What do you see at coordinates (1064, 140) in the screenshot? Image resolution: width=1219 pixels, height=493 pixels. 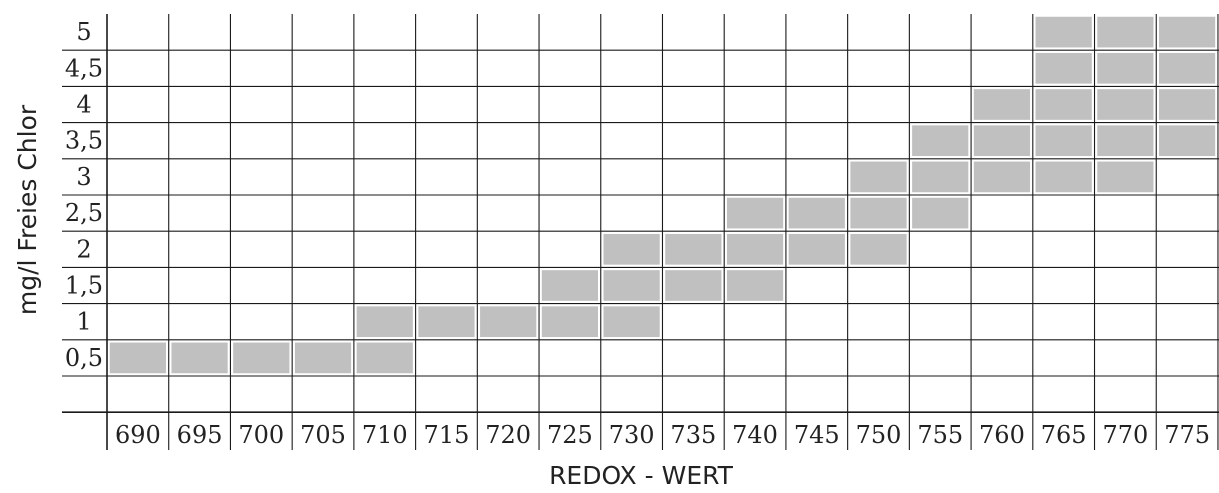 I see `cell-765-3,5` at bounding box center [1064, 140].